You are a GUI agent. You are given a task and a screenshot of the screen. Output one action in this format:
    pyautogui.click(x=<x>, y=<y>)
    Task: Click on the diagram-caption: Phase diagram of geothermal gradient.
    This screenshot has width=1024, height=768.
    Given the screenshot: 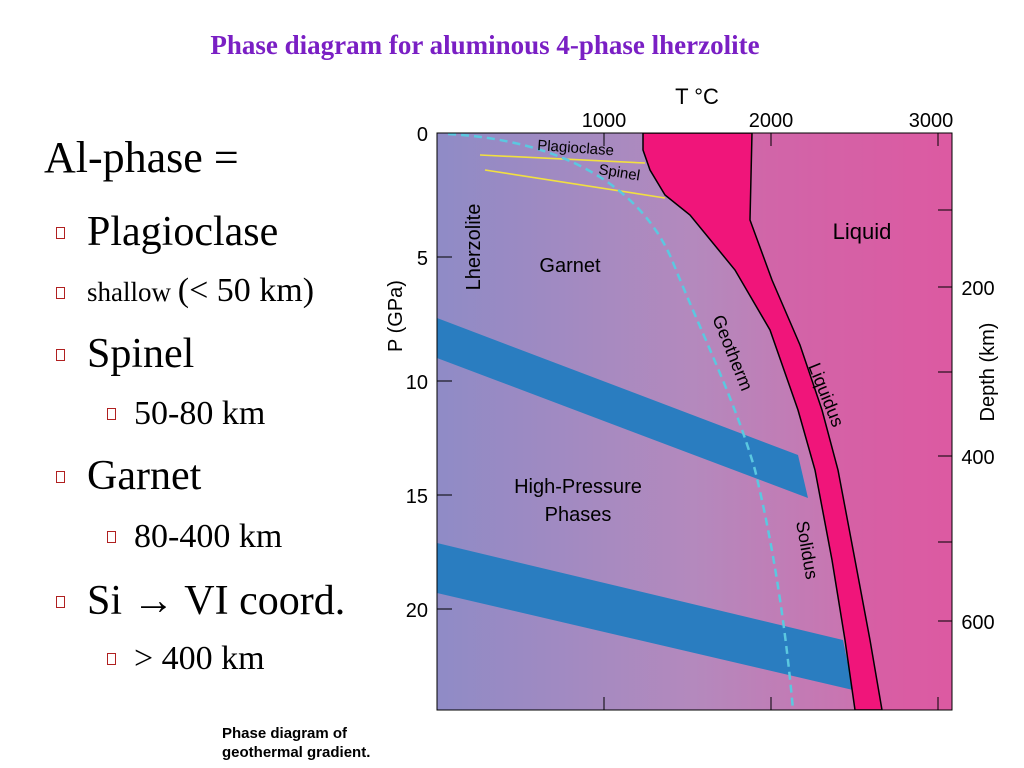 What is the action you would take?
    pyautogui.click(x=296, y=743)
    